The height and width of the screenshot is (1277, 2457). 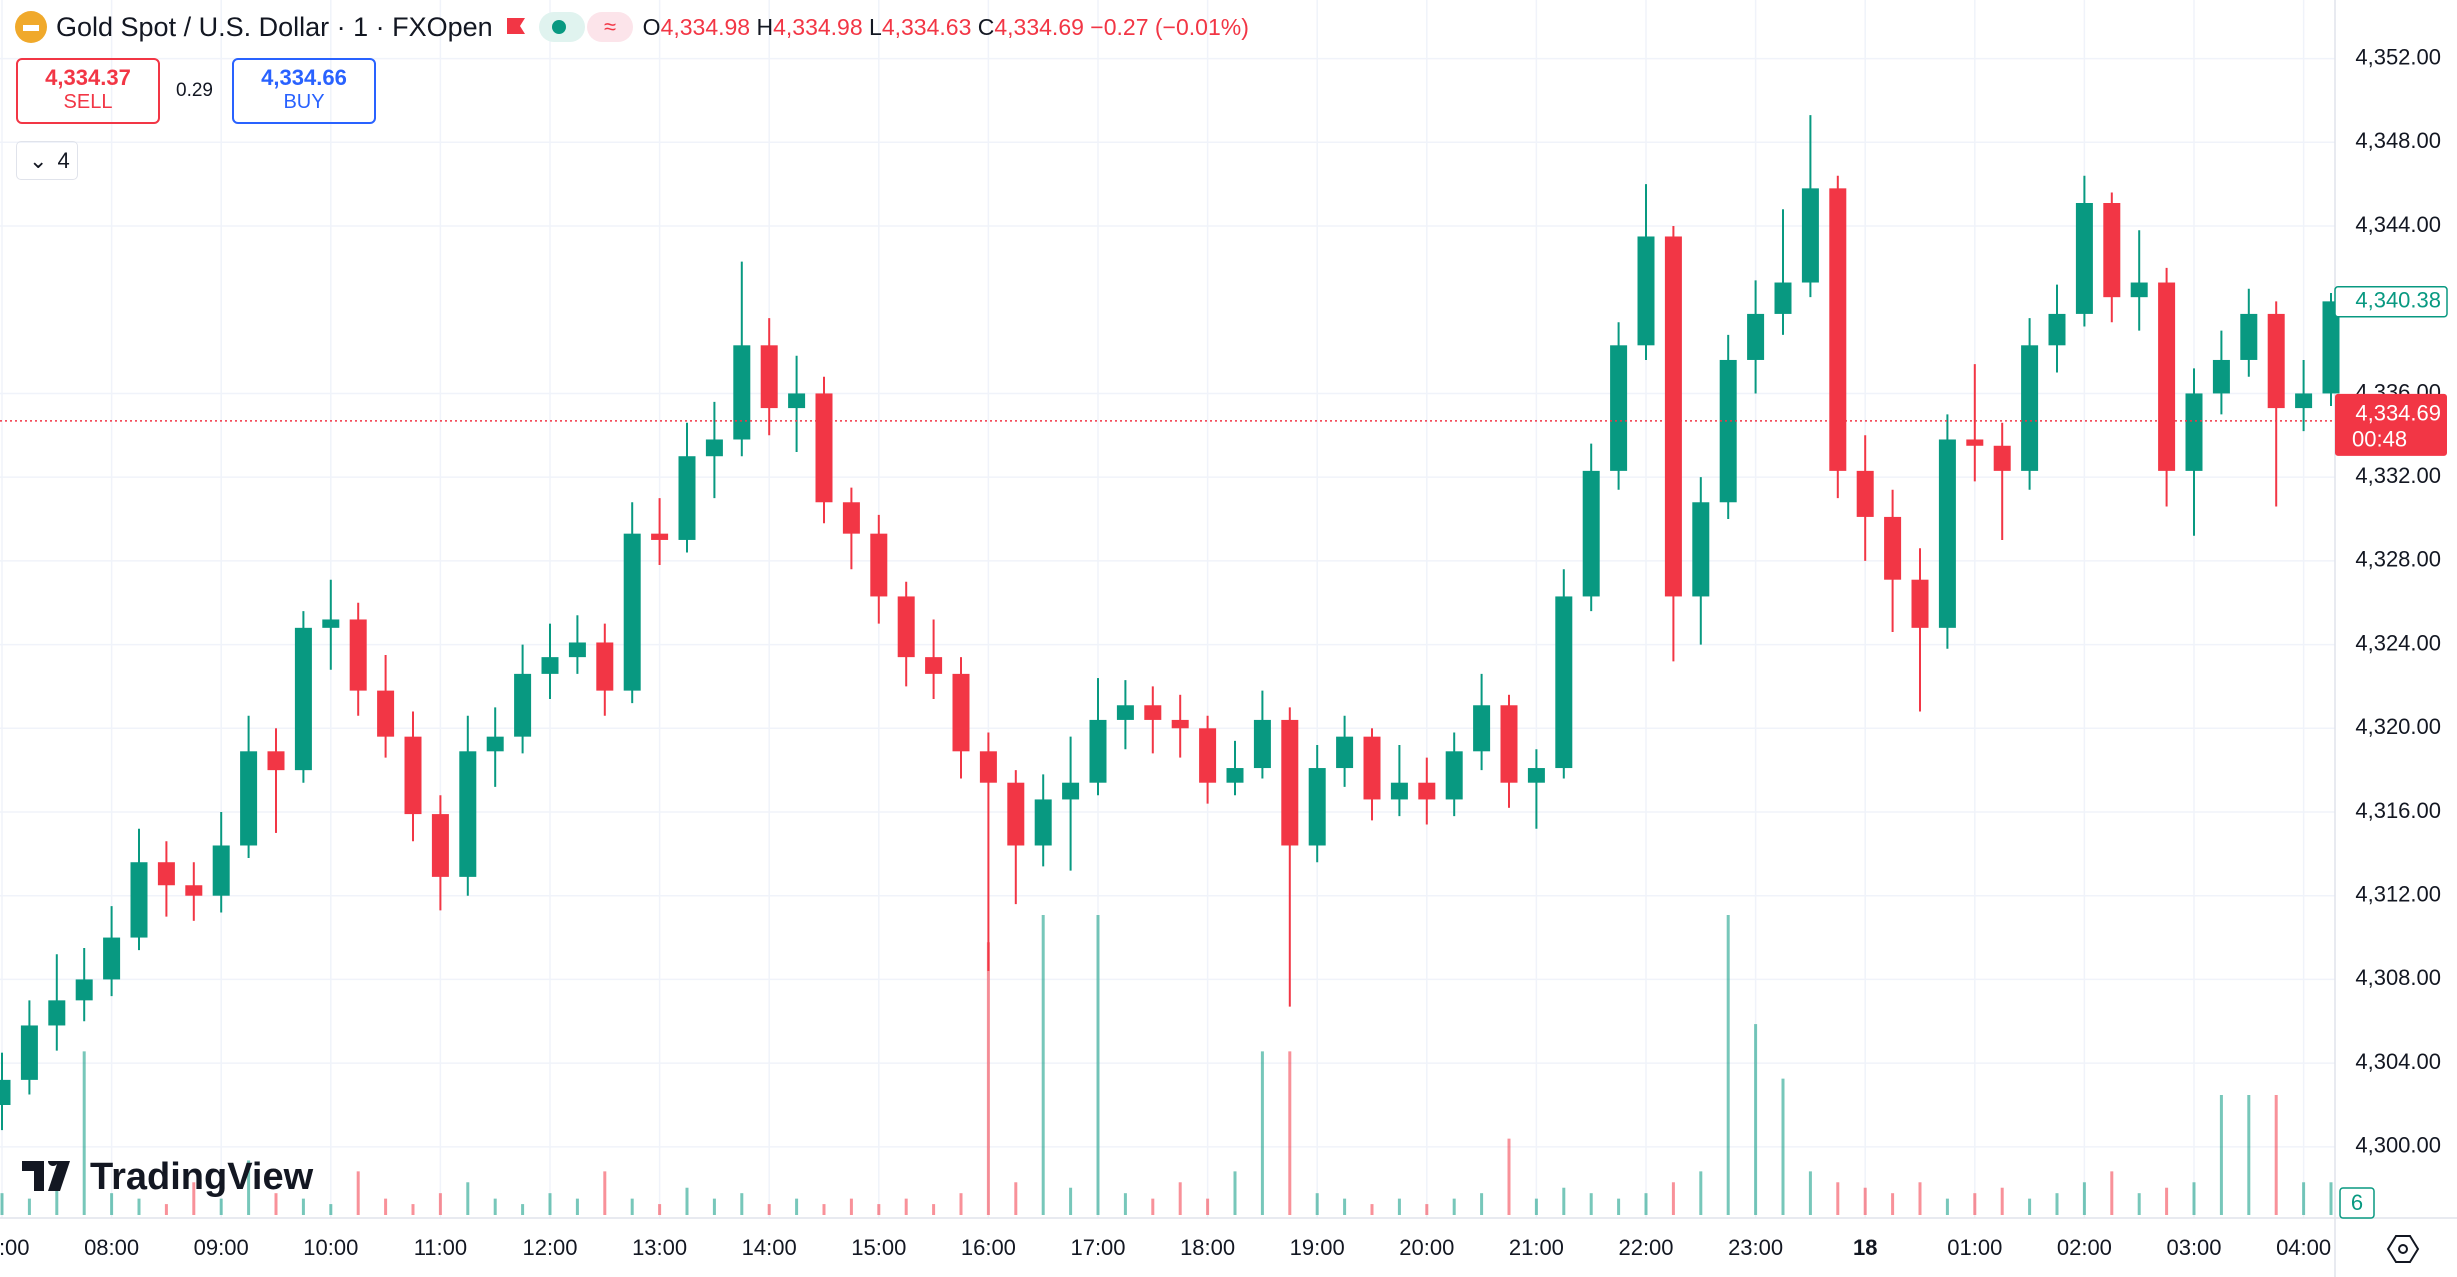 What do you see at coordinates (47, 160) in the screenshot?
I see `indicators-toggle: ⌄ 4` at bounding box center [47, 160].